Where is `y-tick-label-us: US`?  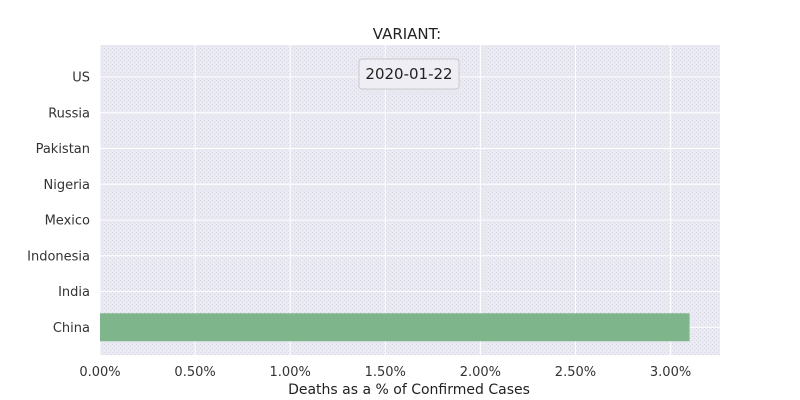 y-tick-label-us: US is located at coordinates (81, 78).